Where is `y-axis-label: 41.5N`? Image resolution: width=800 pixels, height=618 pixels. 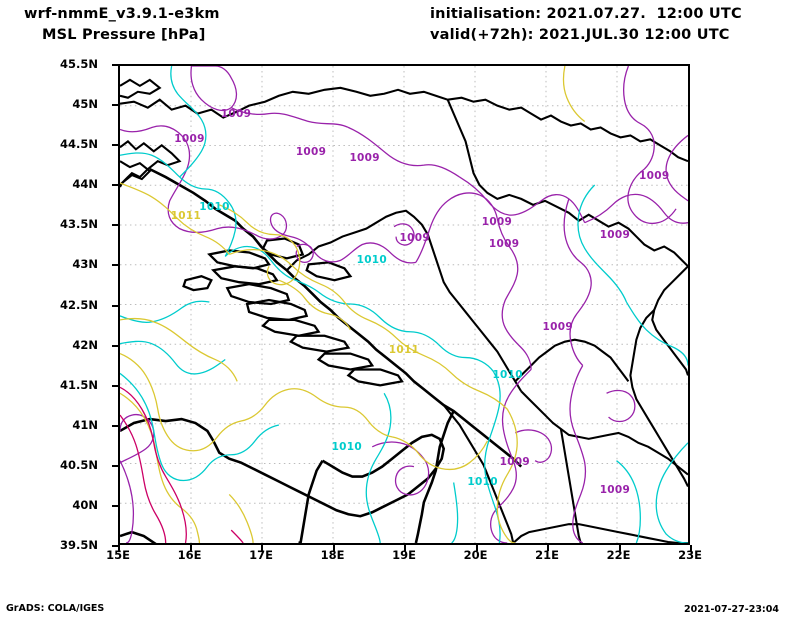 y-axis-label: 41.5N is located at coordinates (79, 384).